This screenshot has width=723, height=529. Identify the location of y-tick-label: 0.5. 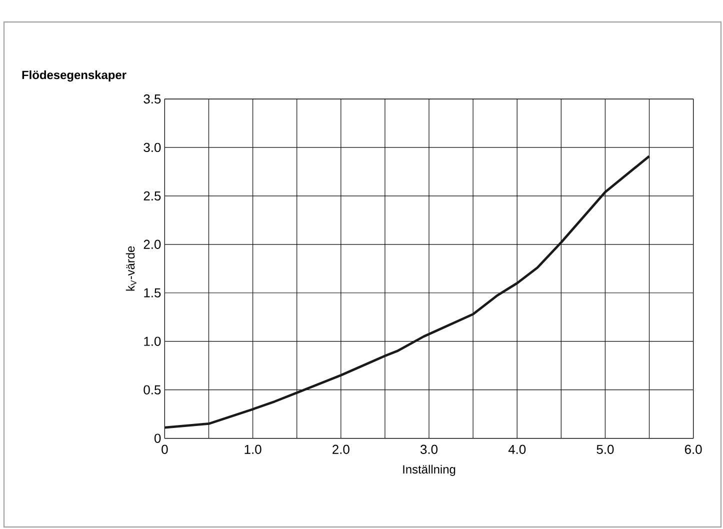
(152, 389).